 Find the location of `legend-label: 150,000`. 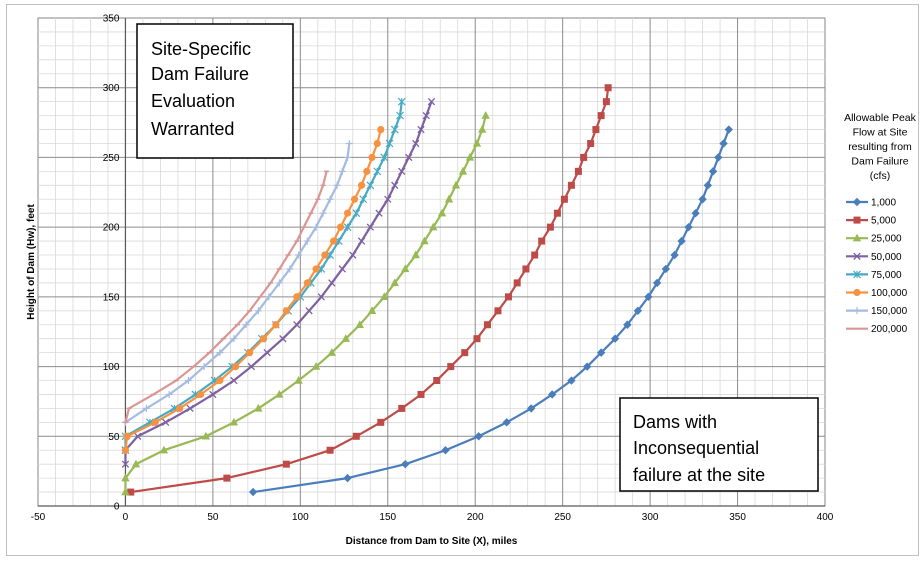

legend-label: 150,000 is located at coordinates (889, 311).